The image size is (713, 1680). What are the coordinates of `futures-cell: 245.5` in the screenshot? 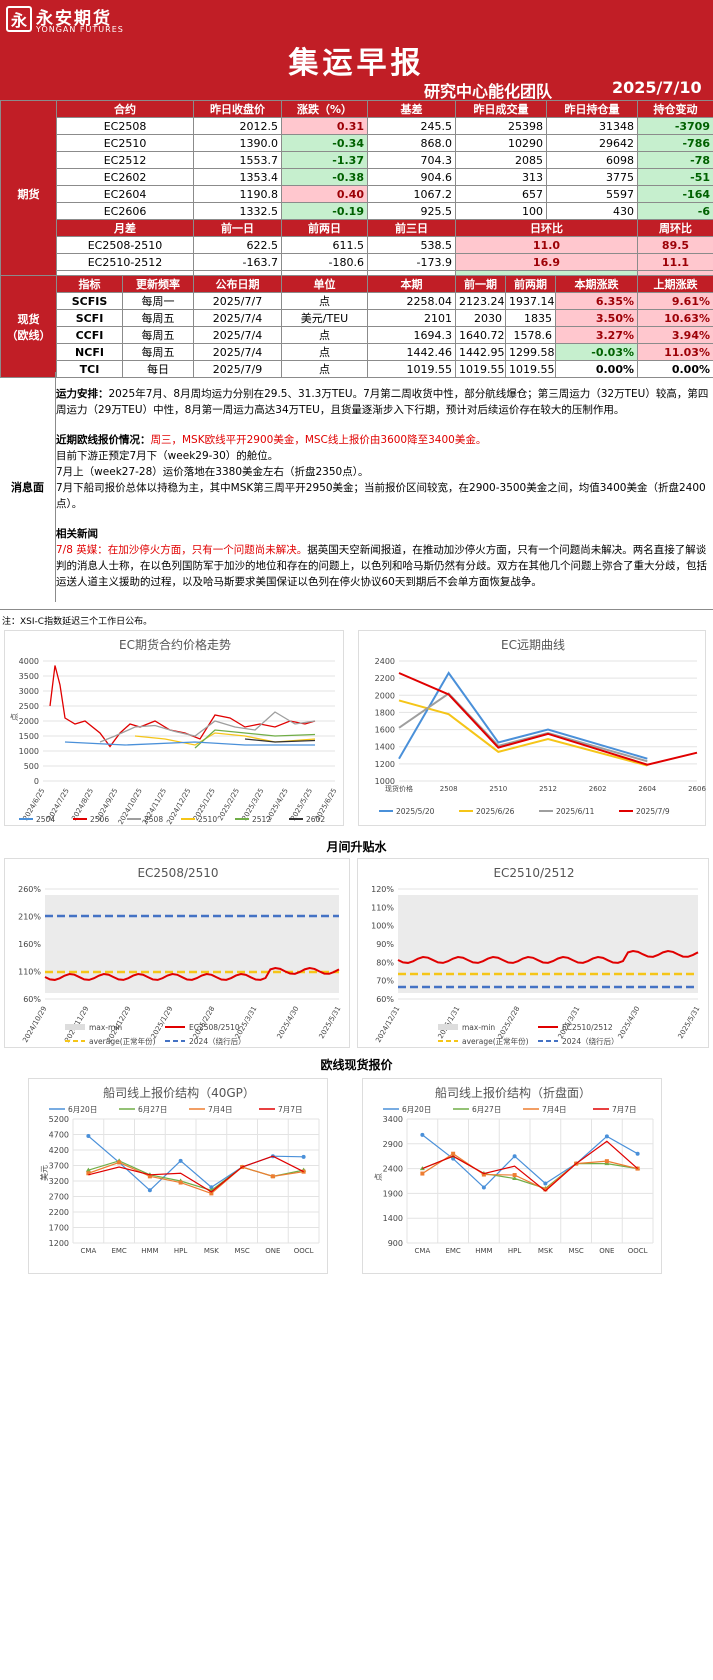 It's located at (411, 126).